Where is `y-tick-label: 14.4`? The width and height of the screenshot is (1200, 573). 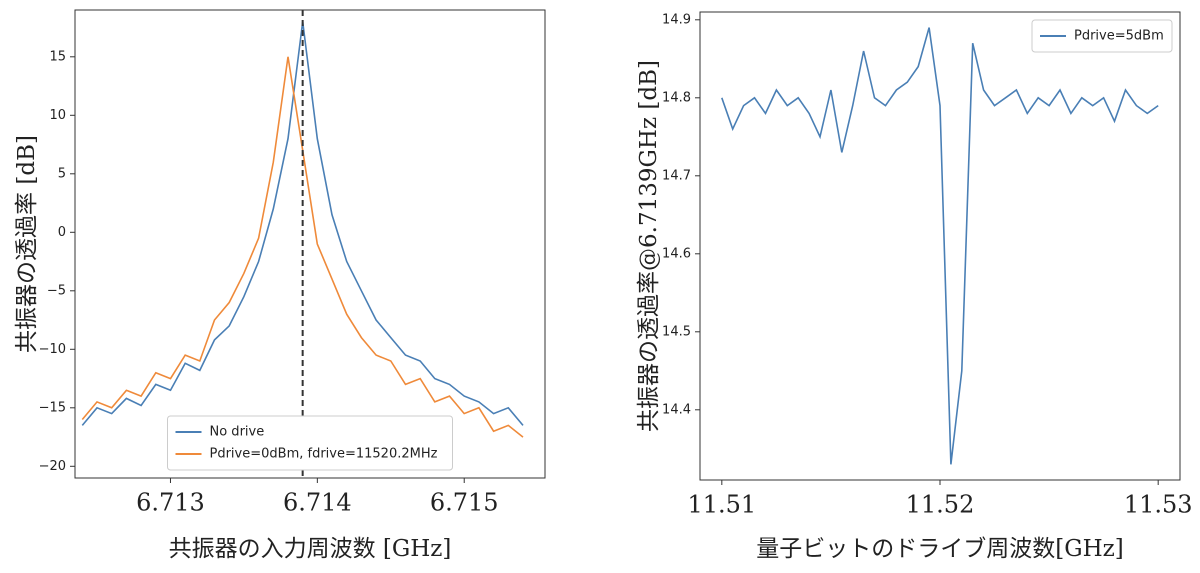
y-tick-label: 14.4 is located at coordinates (676, 409).